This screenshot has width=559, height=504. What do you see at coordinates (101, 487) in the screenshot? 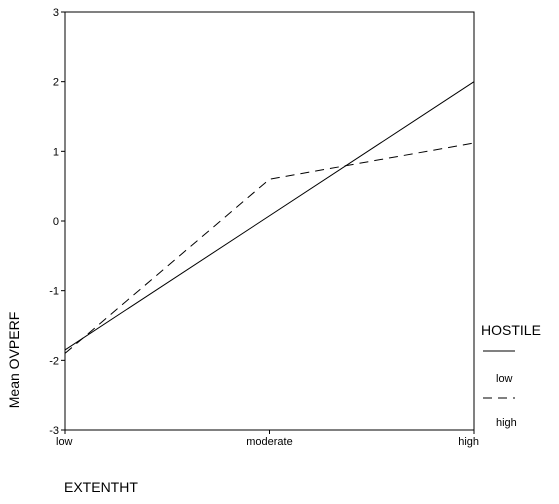
I see `x-axis-title: EXTENTHT` at bounding box center [101, 487].